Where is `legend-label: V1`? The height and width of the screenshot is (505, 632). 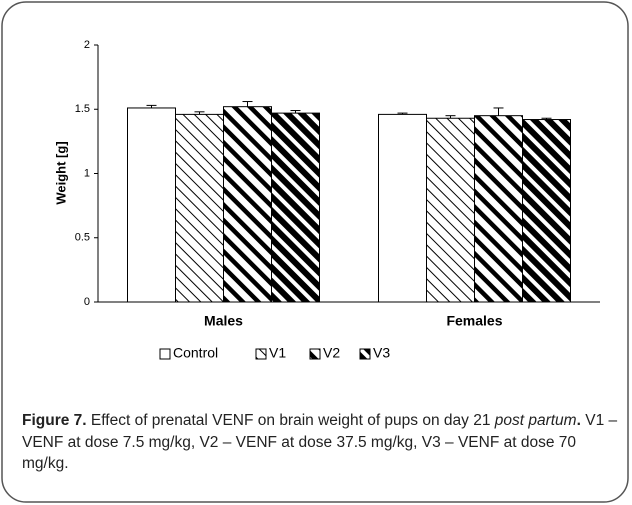 legend-label: V1 is located at coordinates (277, 353).